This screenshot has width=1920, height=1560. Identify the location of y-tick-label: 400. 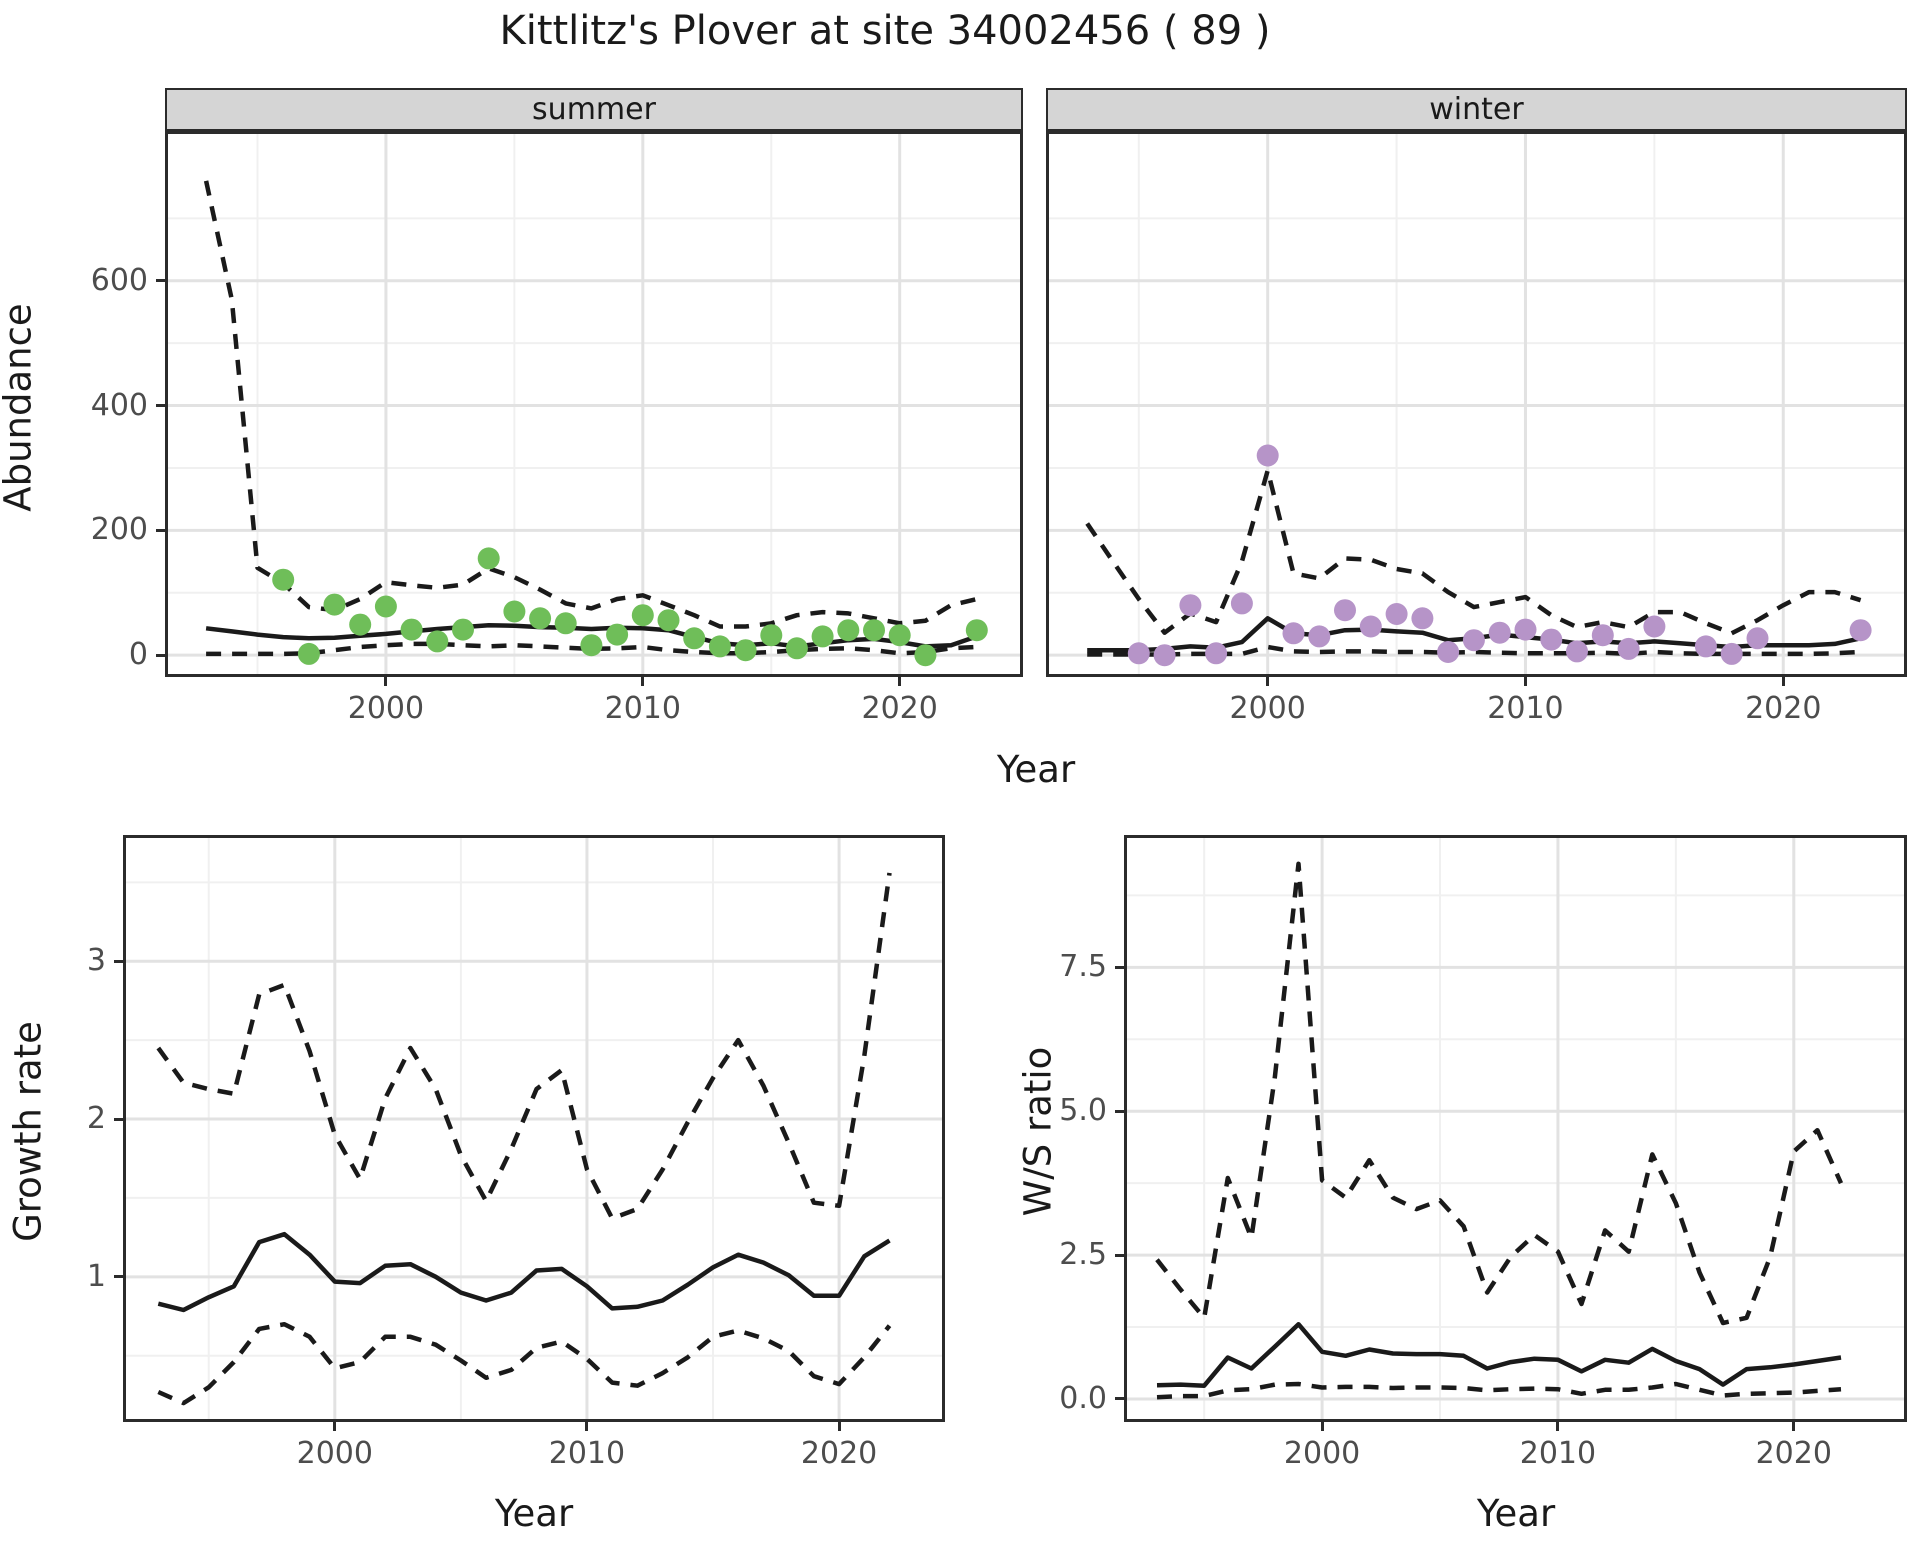
(119, 405).